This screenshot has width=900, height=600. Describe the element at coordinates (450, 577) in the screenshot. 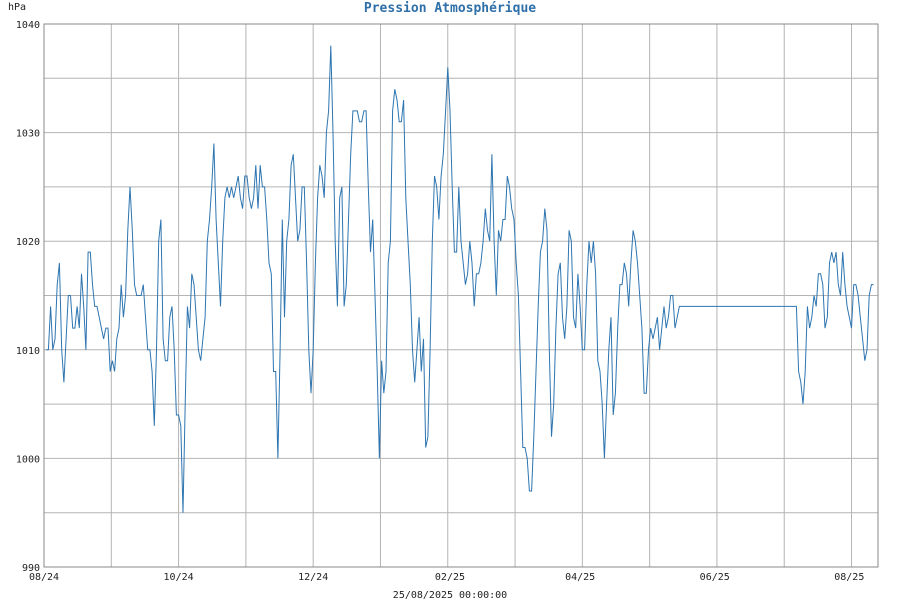

I see `x-tick-label: 02/25` at that location.